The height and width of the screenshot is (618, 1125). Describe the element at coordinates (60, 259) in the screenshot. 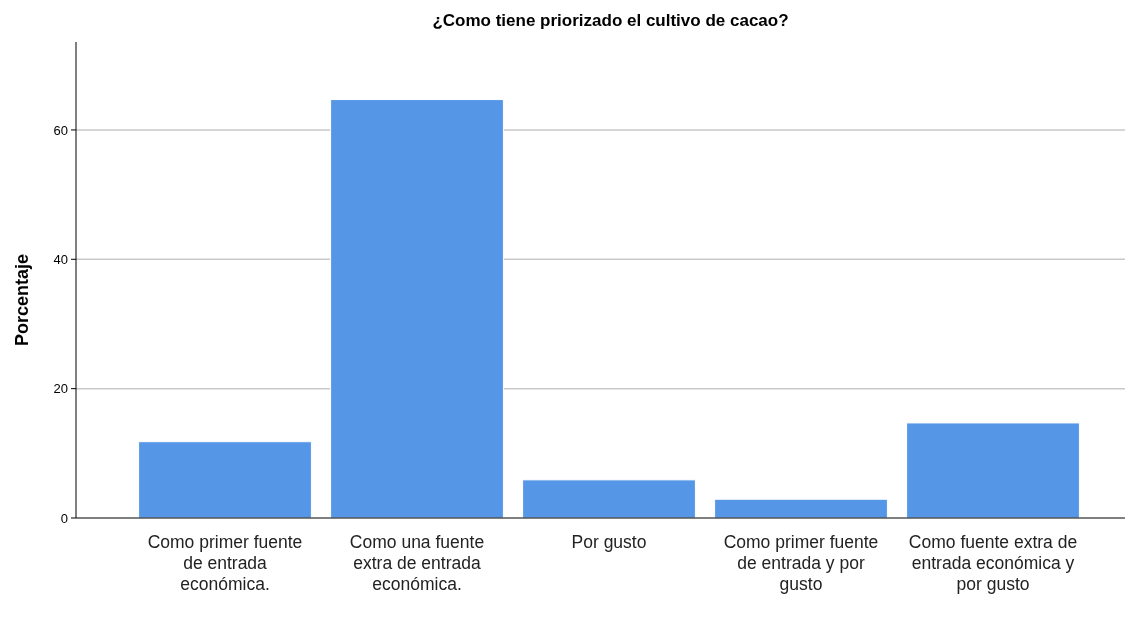

I see `y-tick-label: 40` at that location.